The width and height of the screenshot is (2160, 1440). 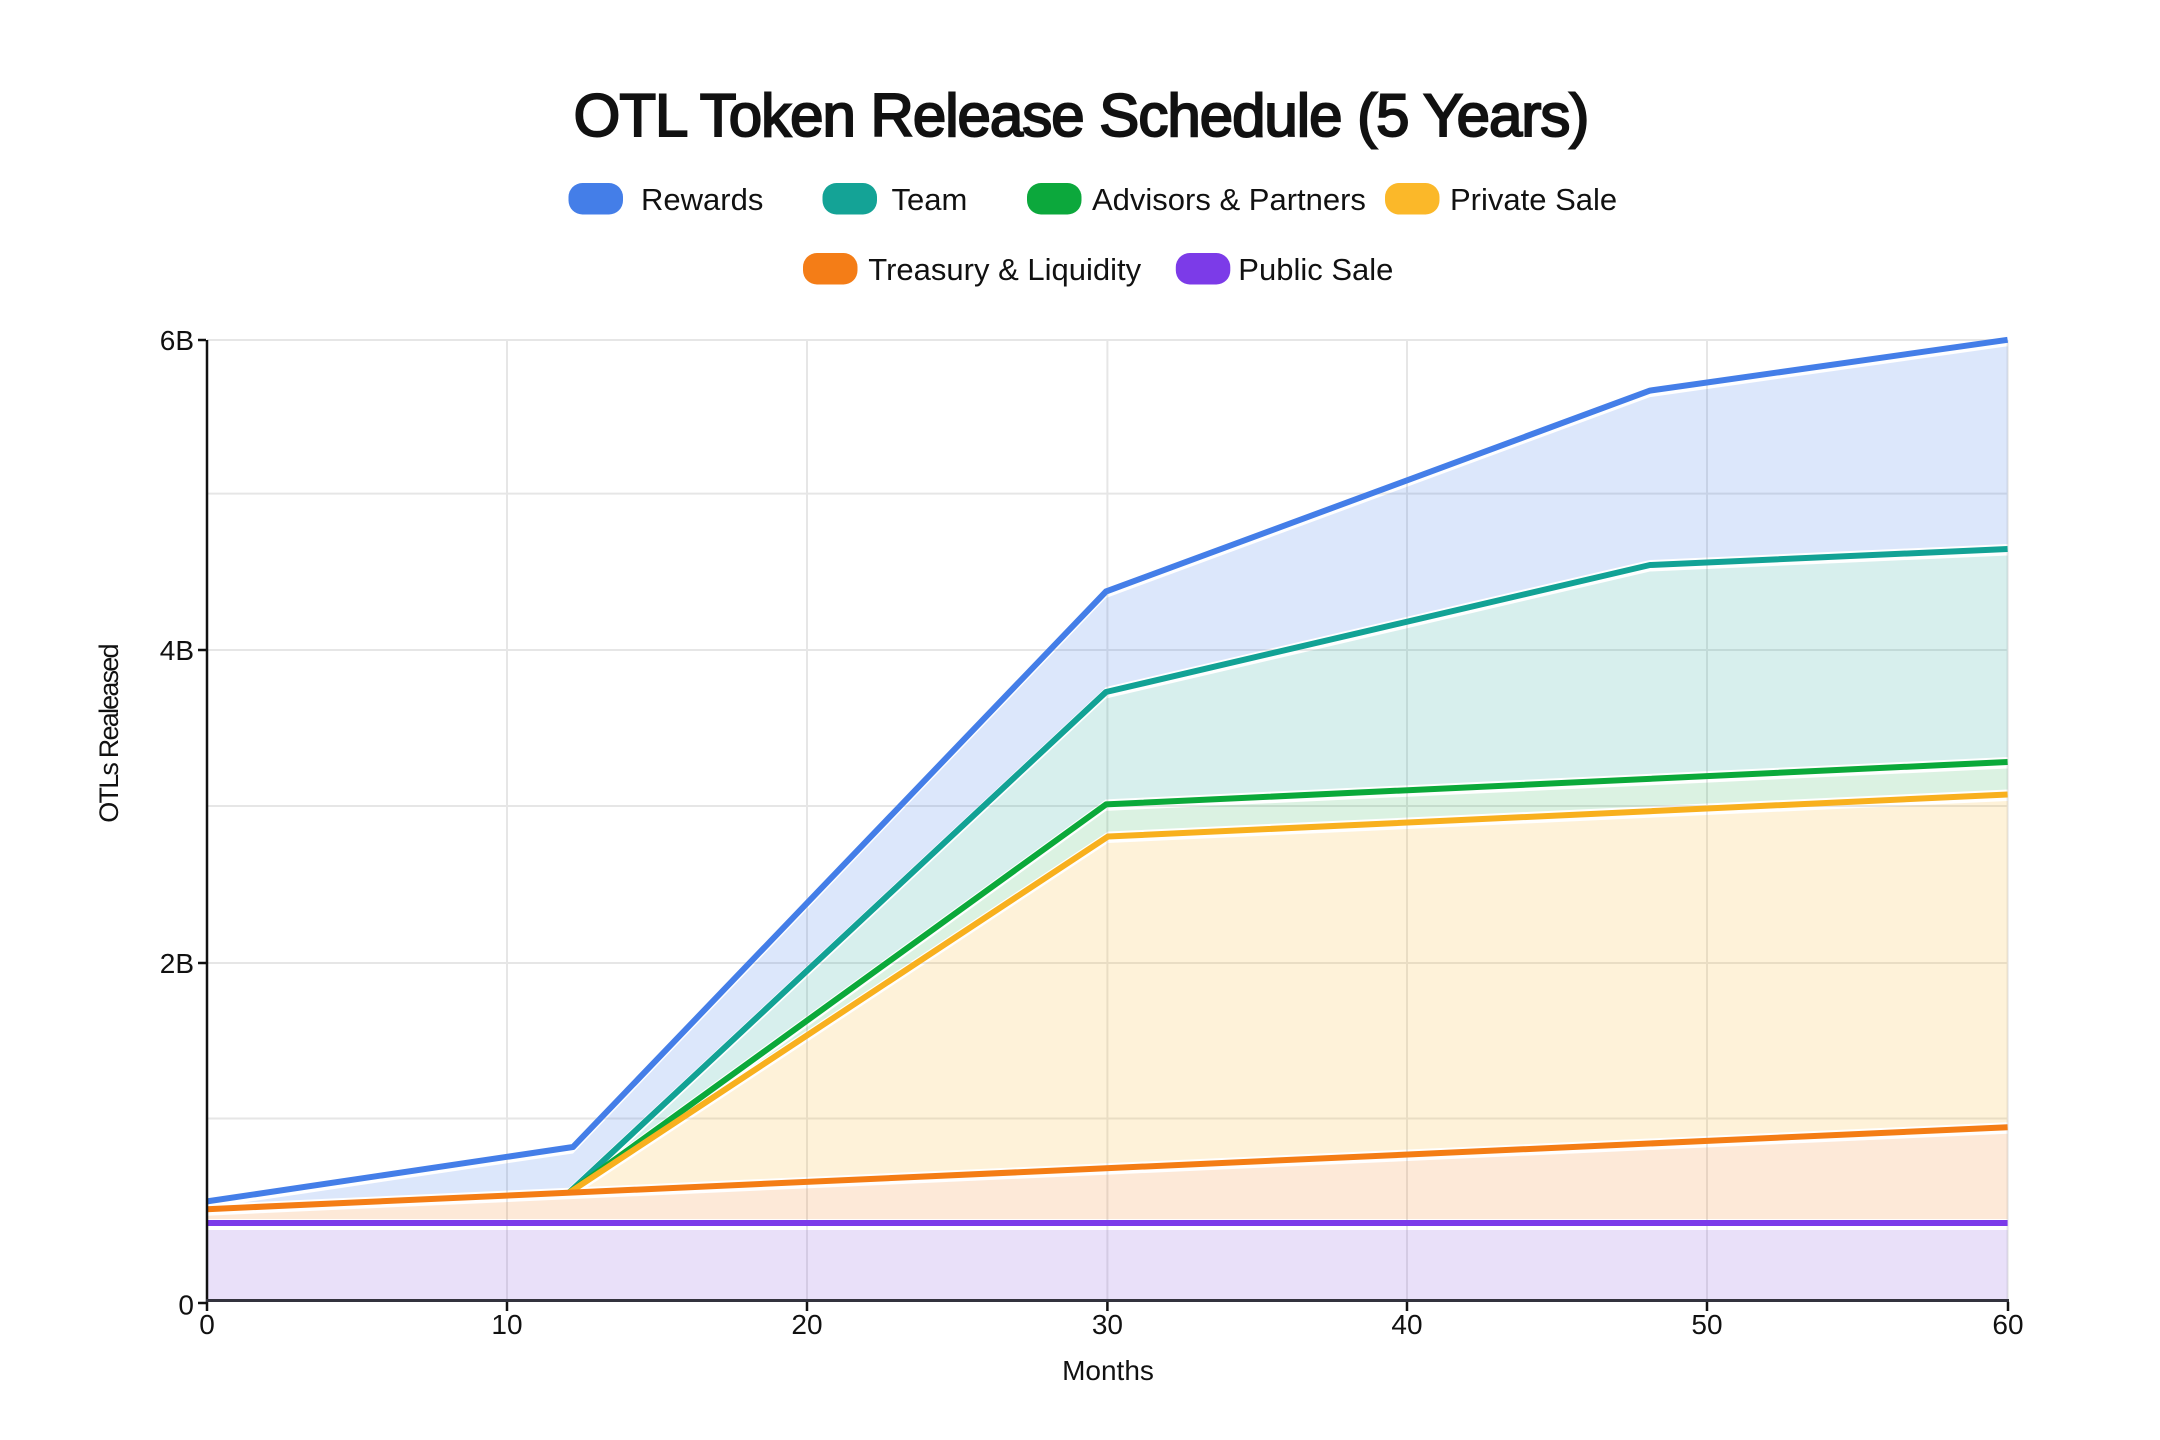 I want to click on svg-text: Months, so click(x=1108, y=1370).